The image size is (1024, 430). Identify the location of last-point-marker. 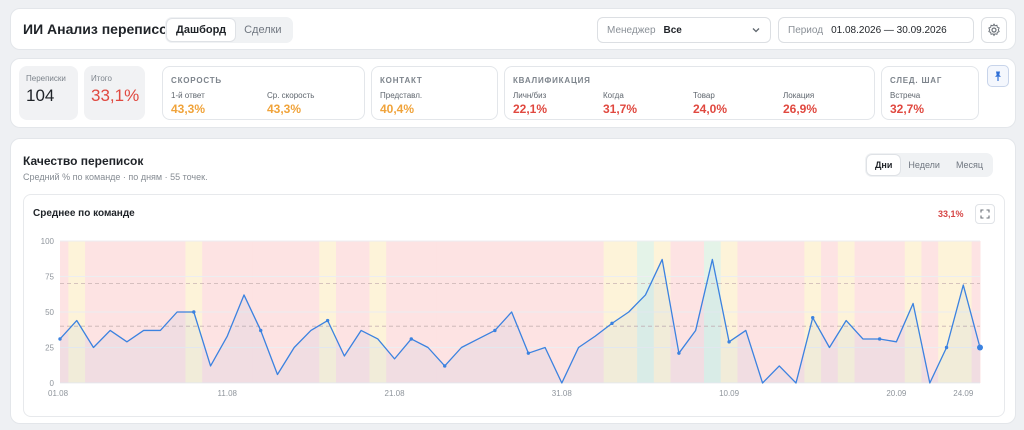
(980, 347).